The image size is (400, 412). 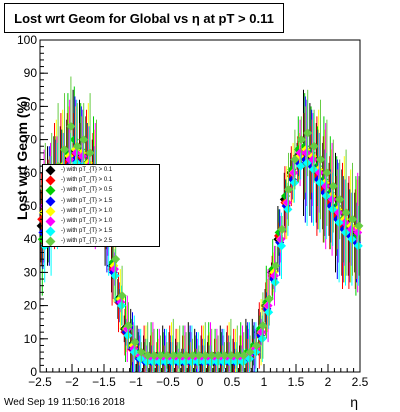 I want to click on x-tick-label: −0.5, so click(x=168, y=382).